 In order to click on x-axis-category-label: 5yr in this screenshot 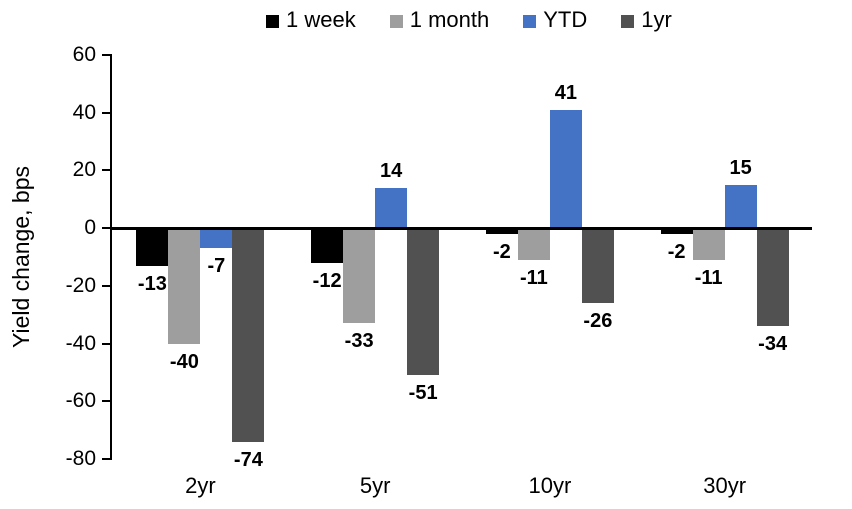, I will do `click(375, 485)`.